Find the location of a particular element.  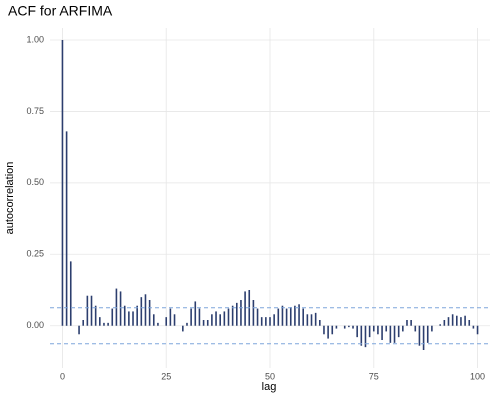

x-tick-label: 0 is located at coordinates (62, 376).